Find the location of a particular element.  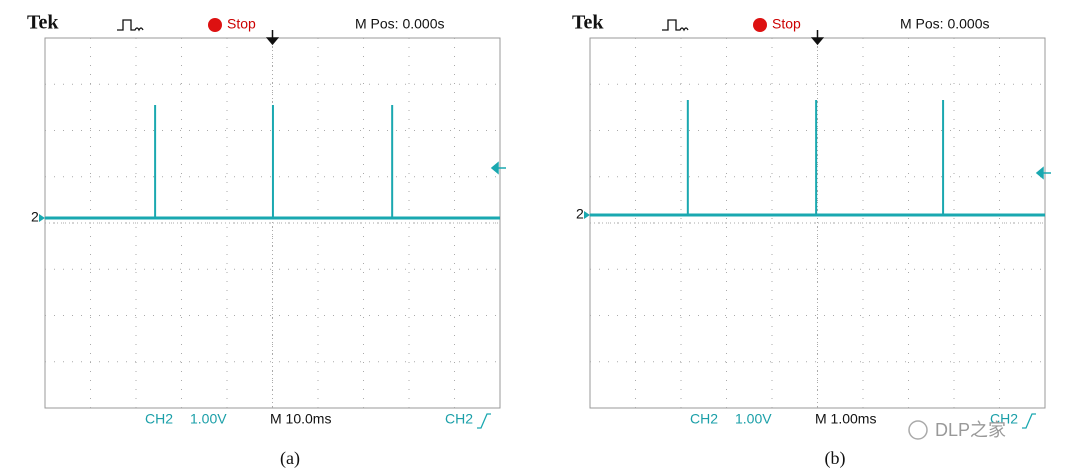

timebase-label: M 1.00ms is located at coordinates (845, 419).